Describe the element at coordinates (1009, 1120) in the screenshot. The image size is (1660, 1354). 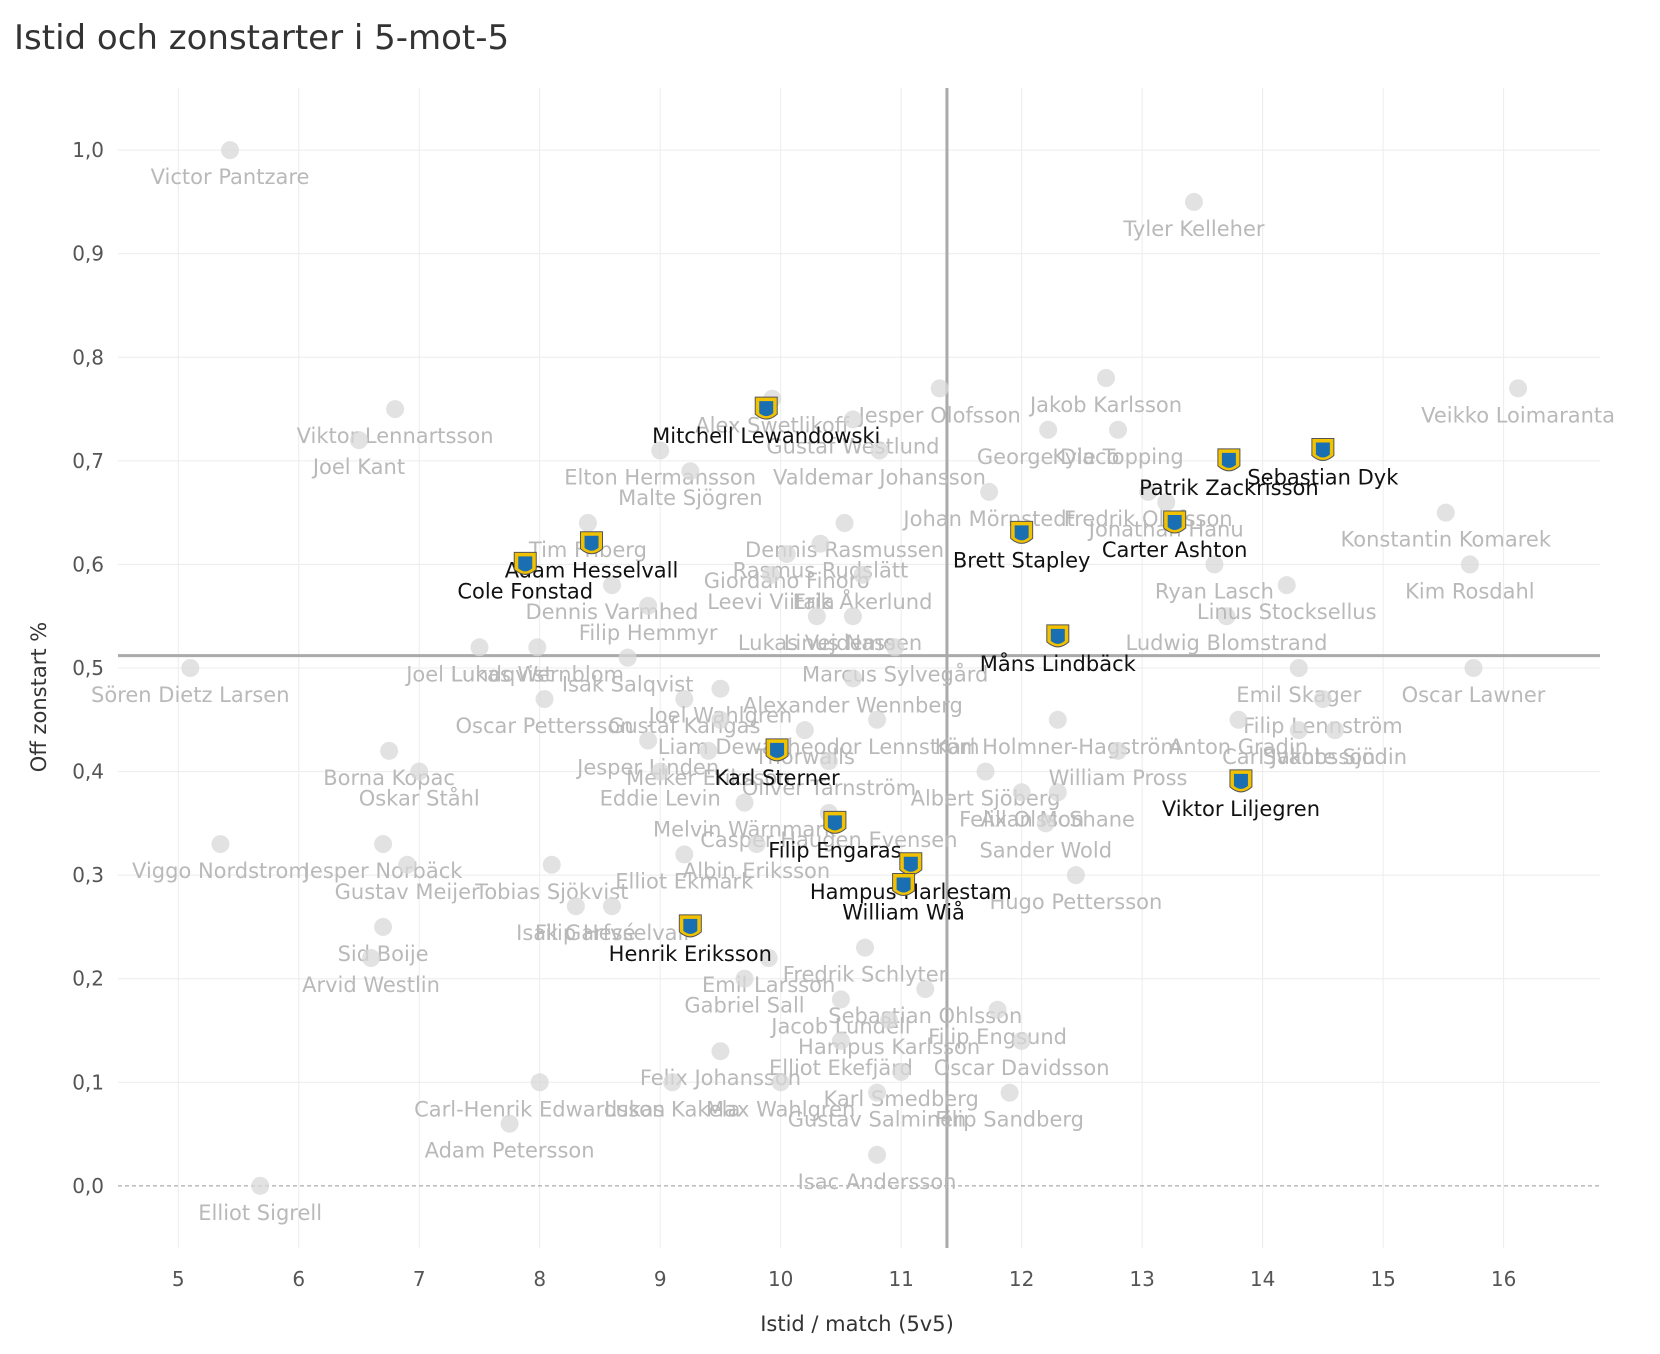
I see `player-label: Filip Sandberg` at that location.